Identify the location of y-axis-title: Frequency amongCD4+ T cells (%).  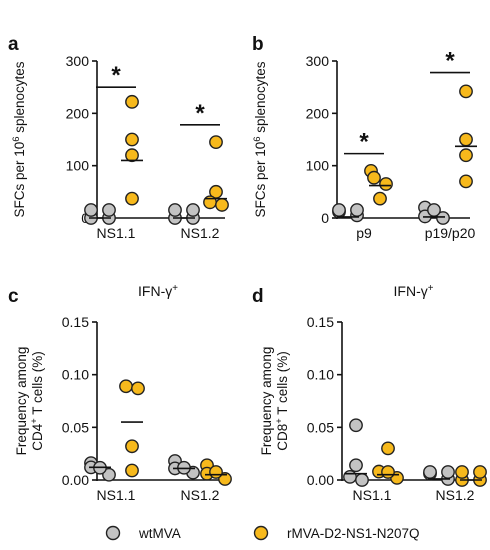
(29, 401).